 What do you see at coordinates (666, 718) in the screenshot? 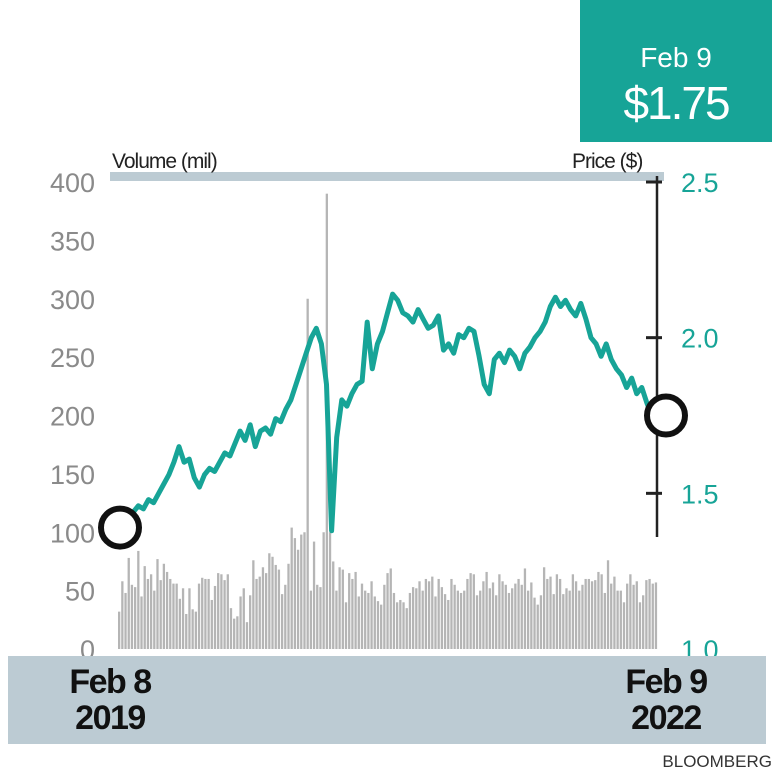
I see `x-label-end-year: 2022` at bounding box center [666, 718].